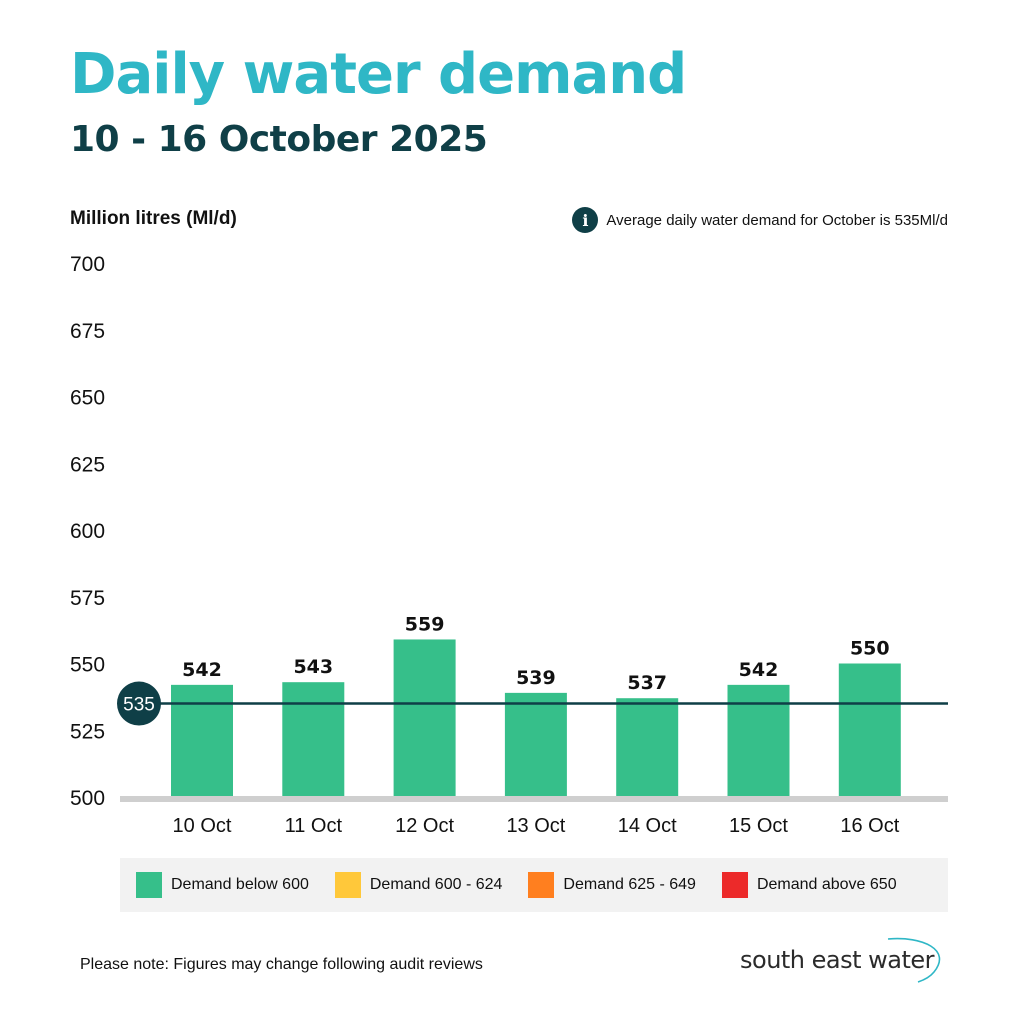  Describe the element at coordinates (647, 683) in the screenshot. I see `bar-value-label: 537` at that location.